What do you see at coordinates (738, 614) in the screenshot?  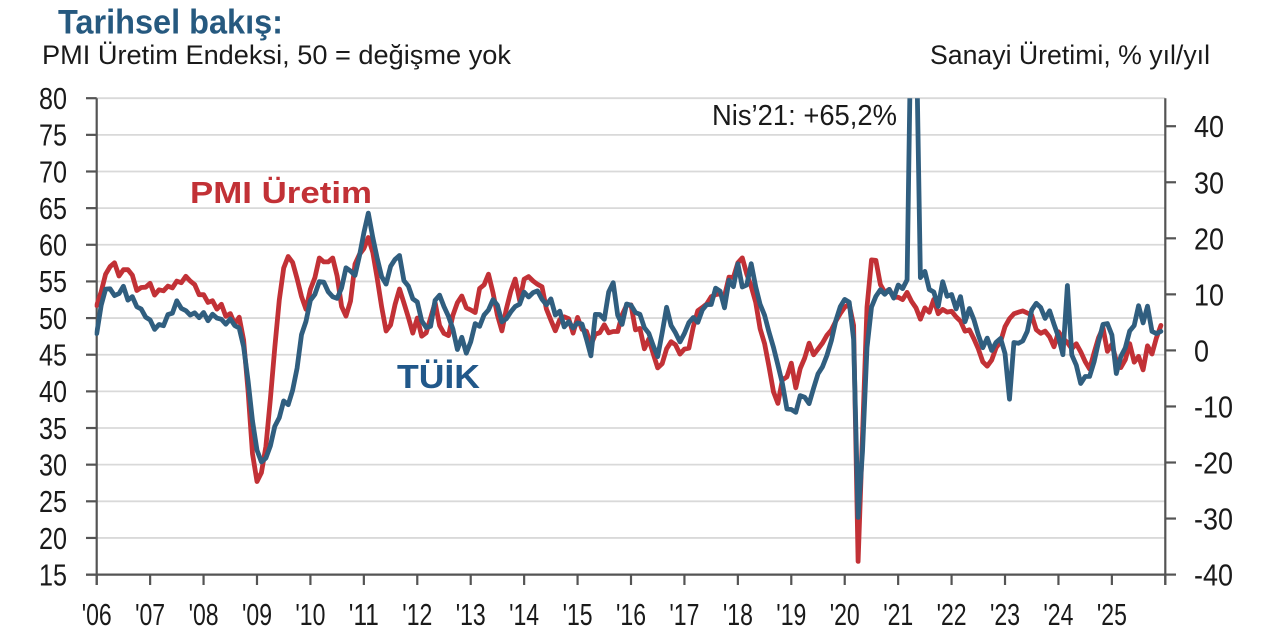 I see `svg-text: '18` at bounding box center [738, 614].